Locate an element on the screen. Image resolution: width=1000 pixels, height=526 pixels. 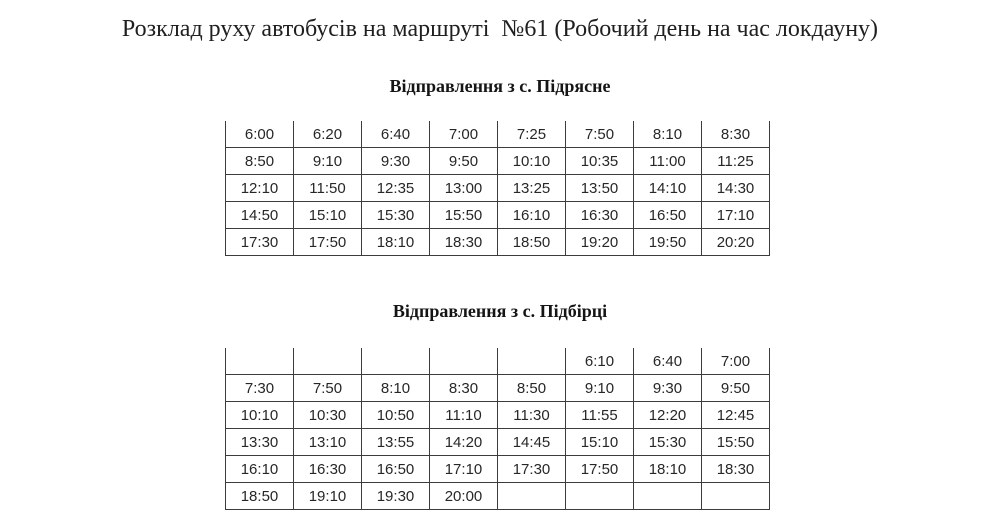
timetable-row: 6:10 6:40 7:00 is located at coordinates (497, 361).